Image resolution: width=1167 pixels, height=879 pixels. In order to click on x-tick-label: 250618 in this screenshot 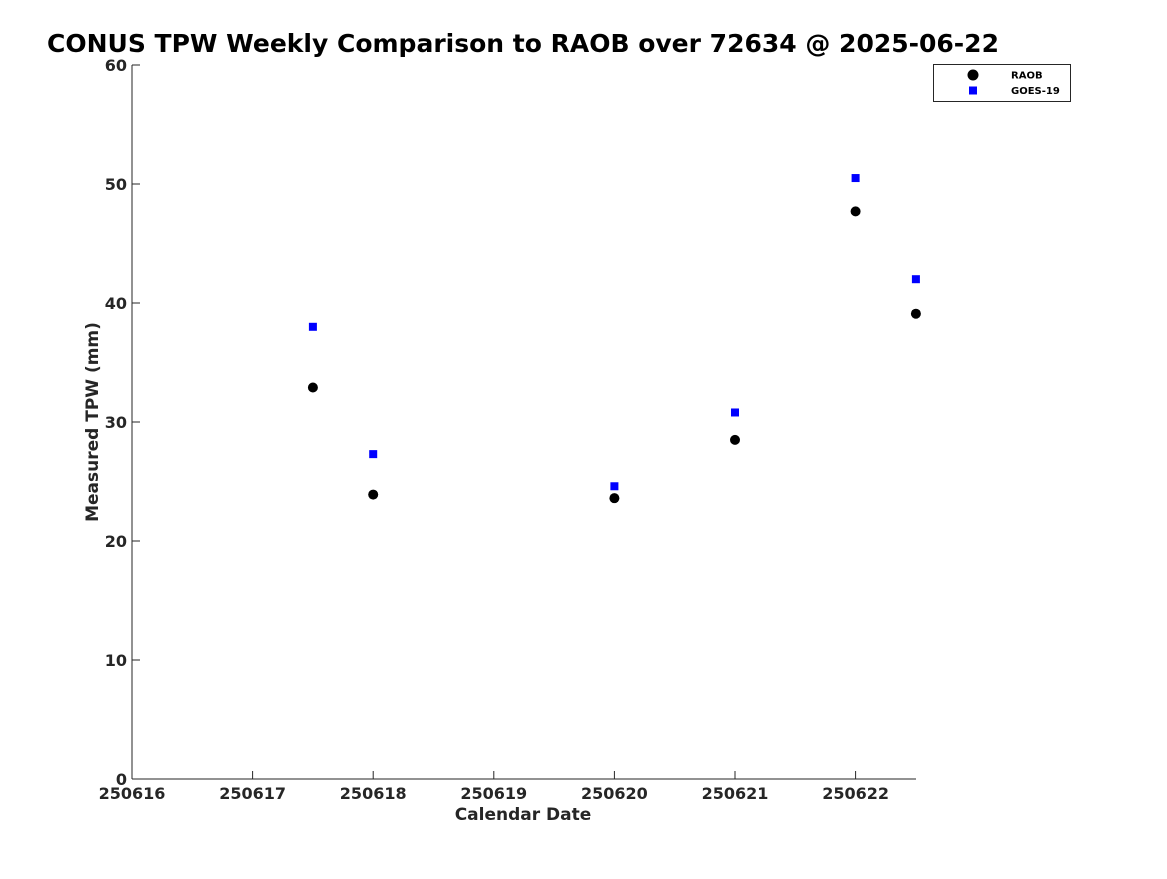, I will do `click(373, 793)`.